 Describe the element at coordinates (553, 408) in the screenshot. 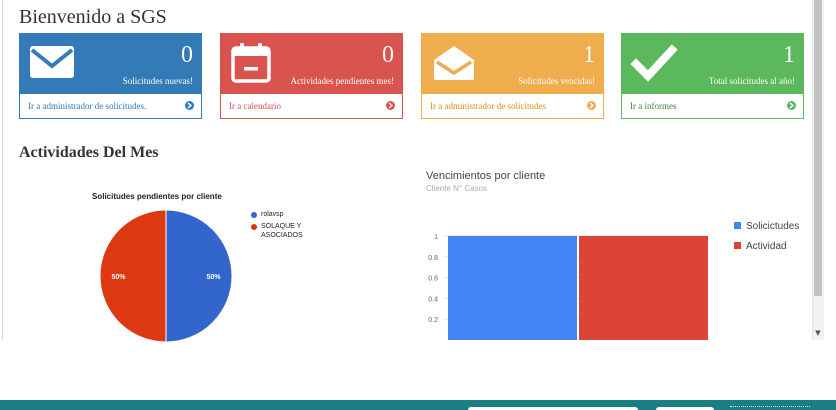

I see `footer-input` at that location.